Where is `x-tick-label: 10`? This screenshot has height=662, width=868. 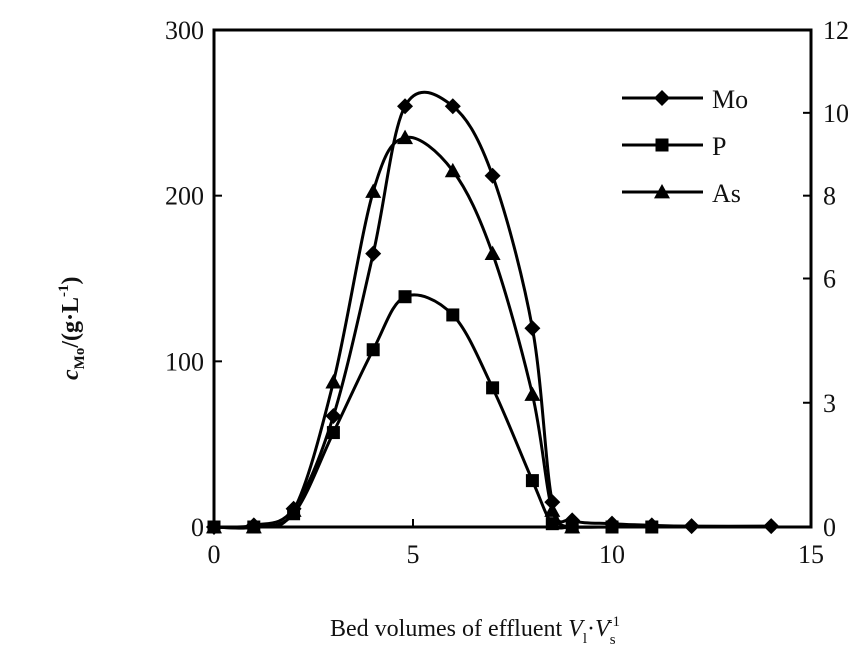 x-tick-label: 10 is located at coordinates (612, 554).